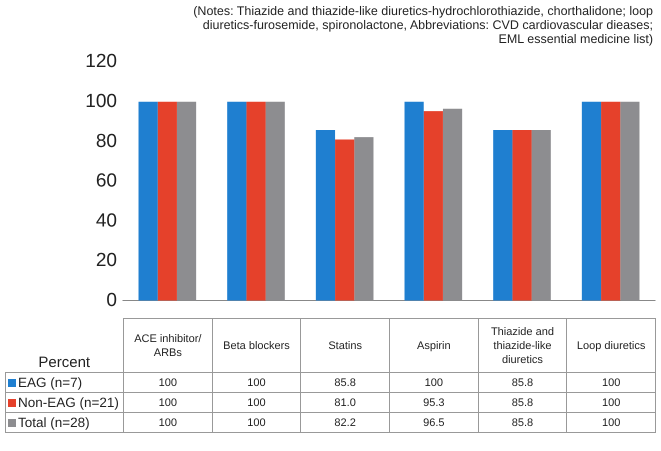 The height and width of the screenshot is (451, 661). What do you see at coordinates (433, 345) in the screenshot?
I see `x-tick-label: Aspirin` at bounding box center [433, 345].